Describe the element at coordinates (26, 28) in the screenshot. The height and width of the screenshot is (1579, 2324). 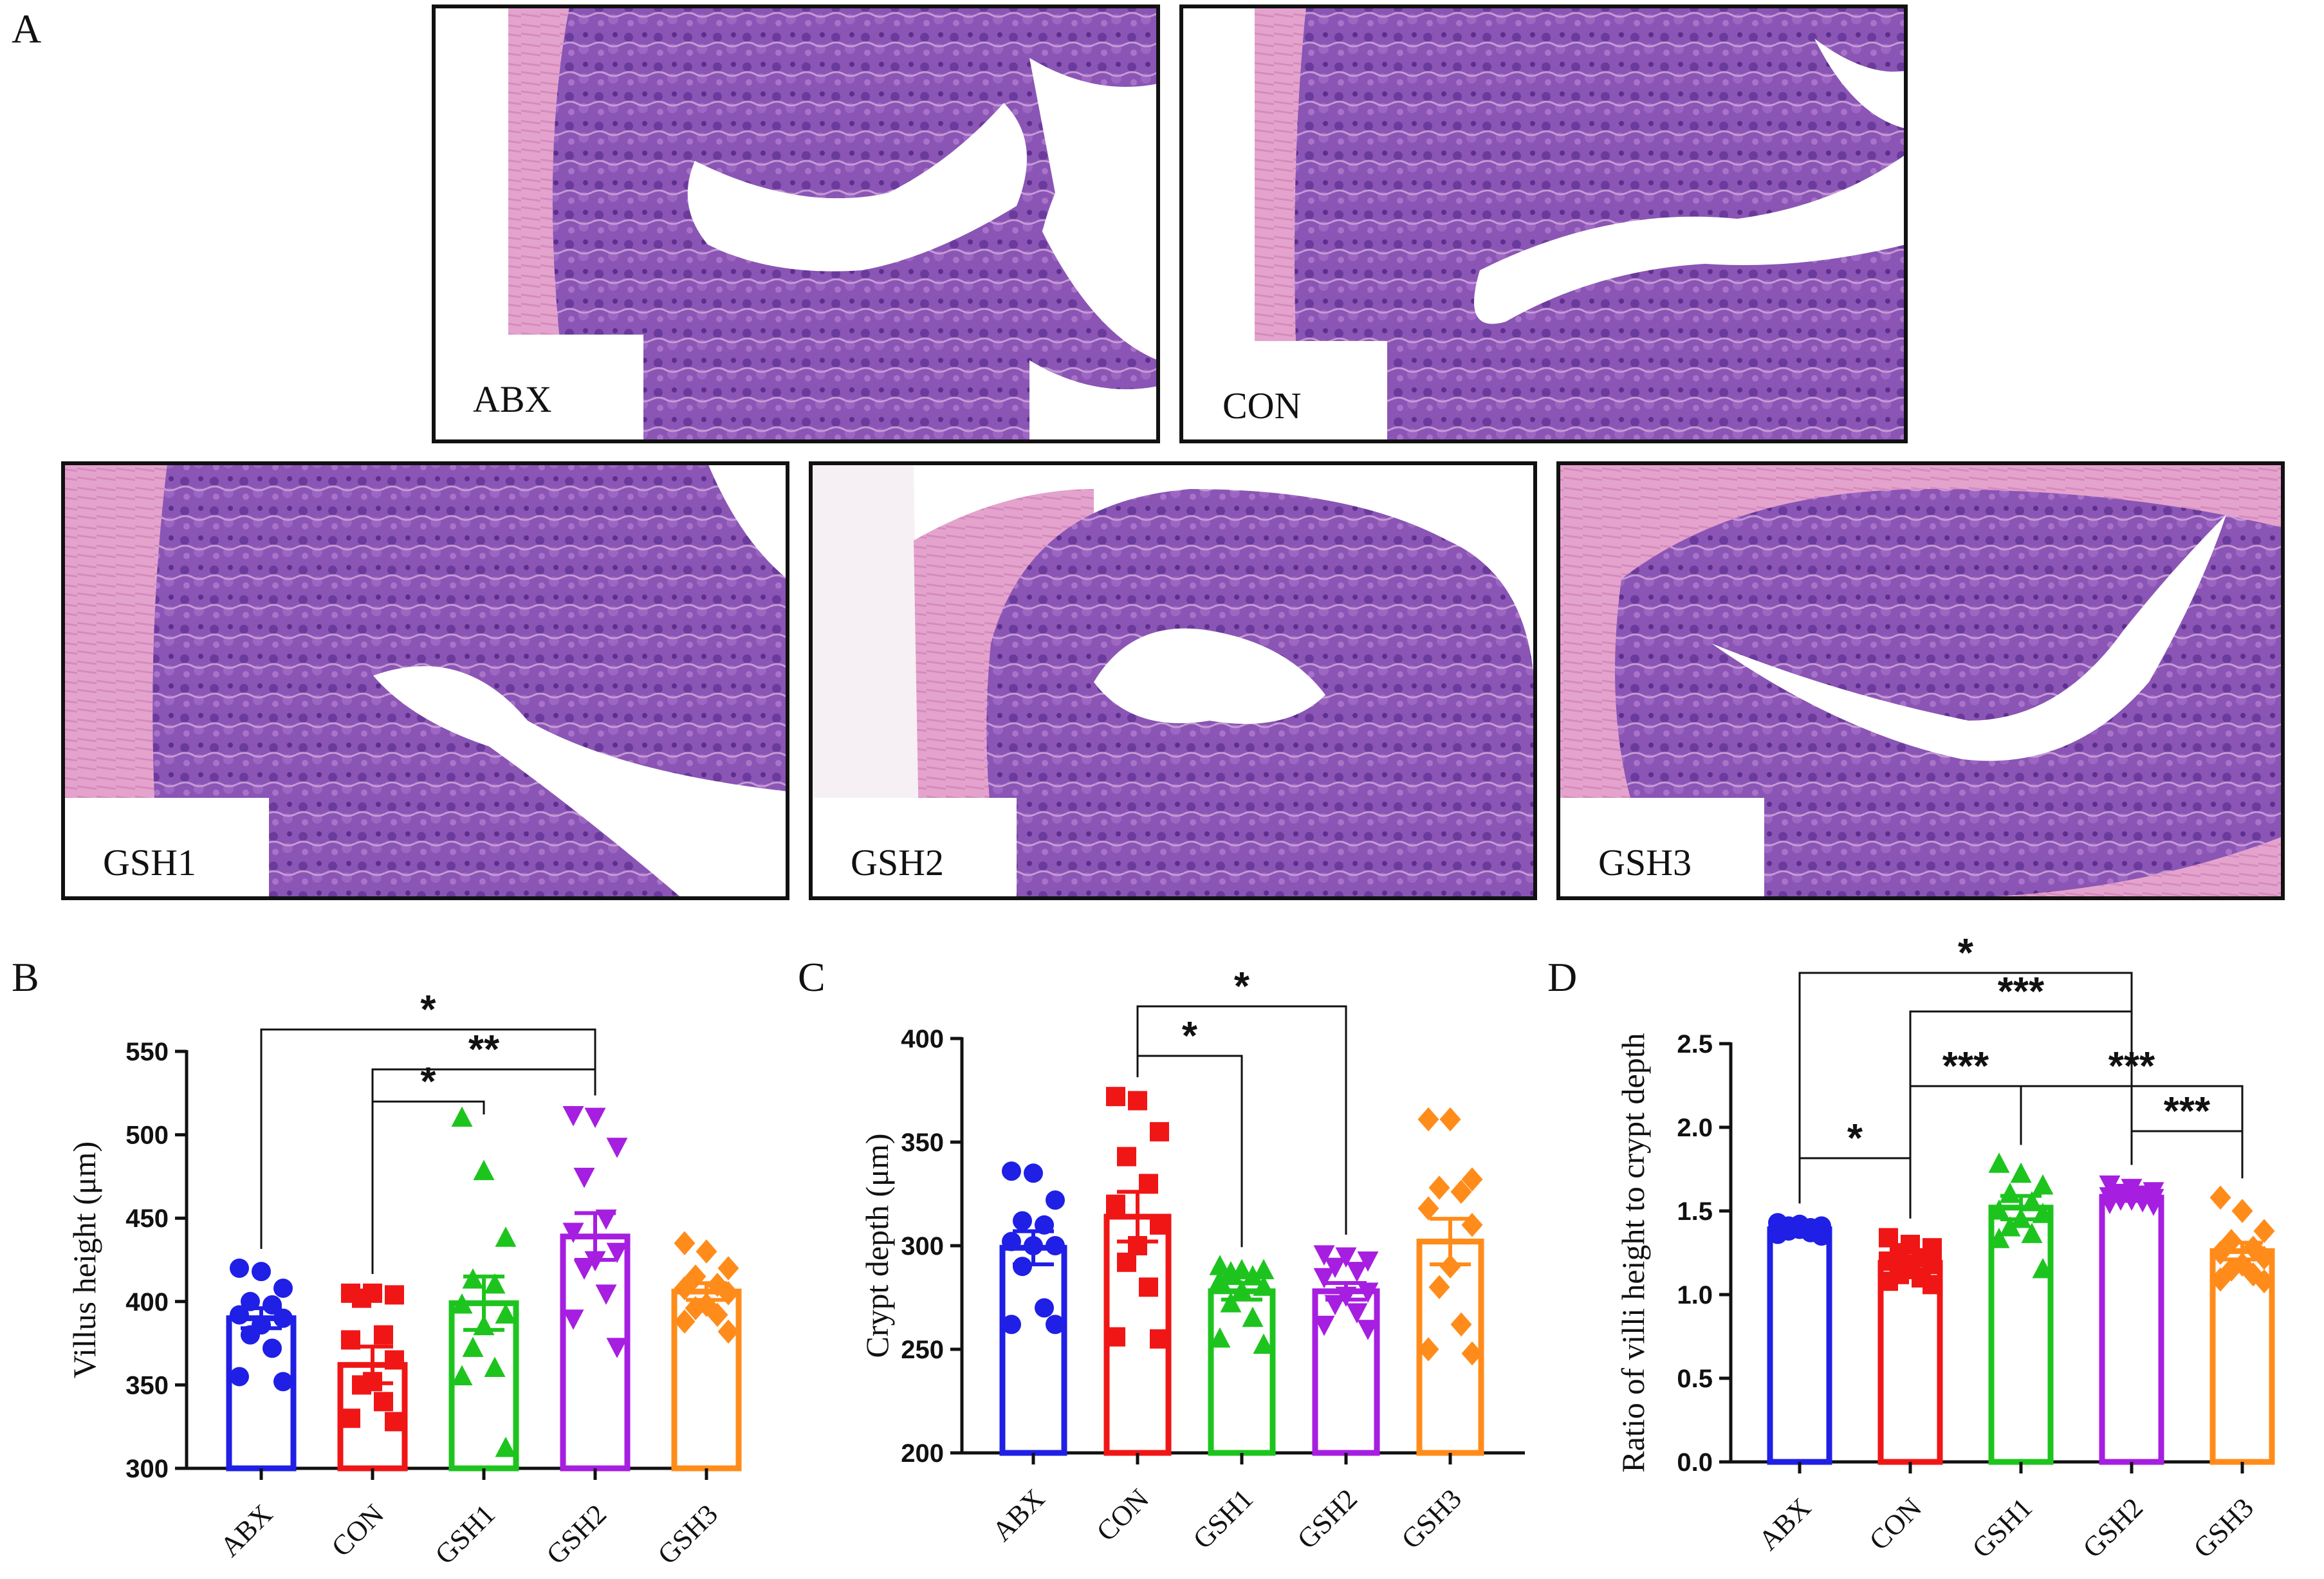
I see `panel-label-a: A` at that location.